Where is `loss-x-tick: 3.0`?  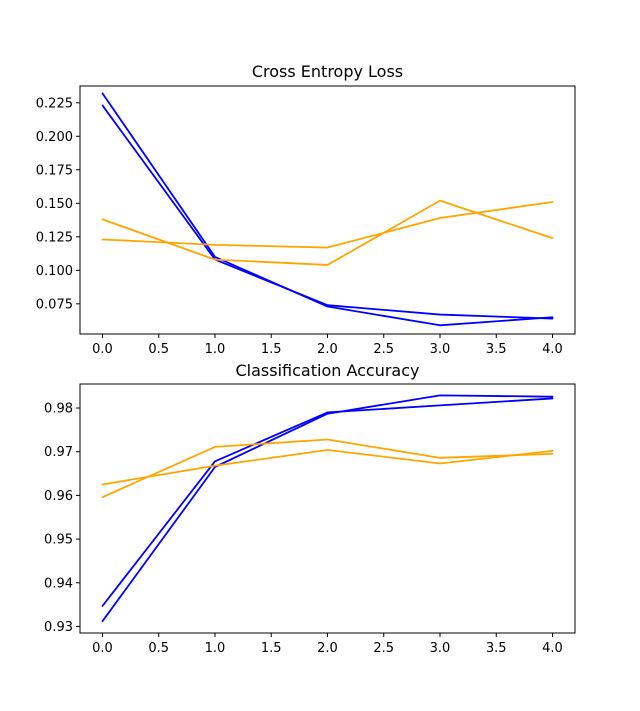 loss-x-tick: 3.0 is located at coordinates (440, 345).